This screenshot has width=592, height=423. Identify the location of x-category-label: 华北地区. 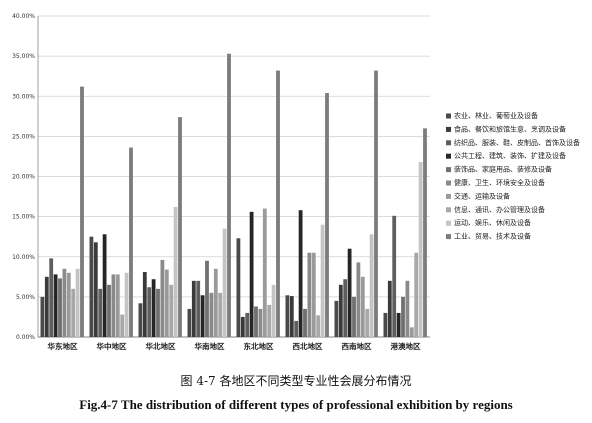
(161, 346).